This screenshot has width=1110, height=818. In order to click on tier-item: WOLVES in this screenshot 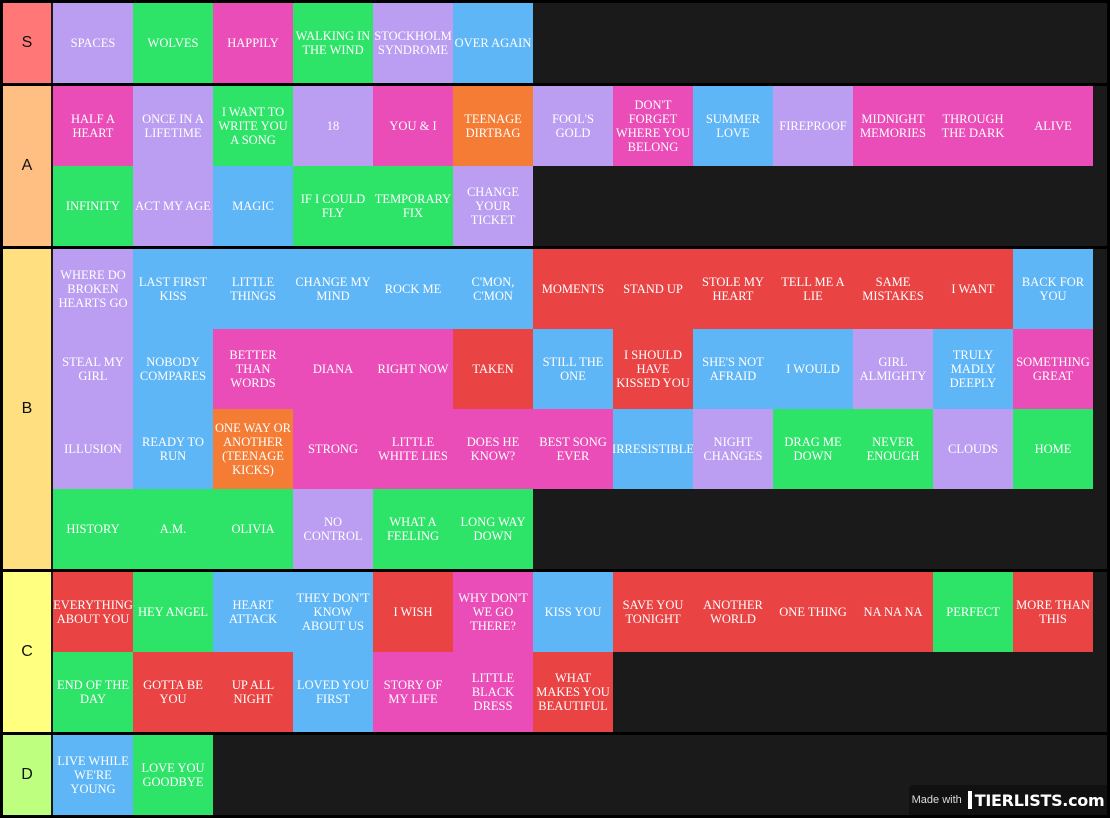, I will do `click(173, 43)`.